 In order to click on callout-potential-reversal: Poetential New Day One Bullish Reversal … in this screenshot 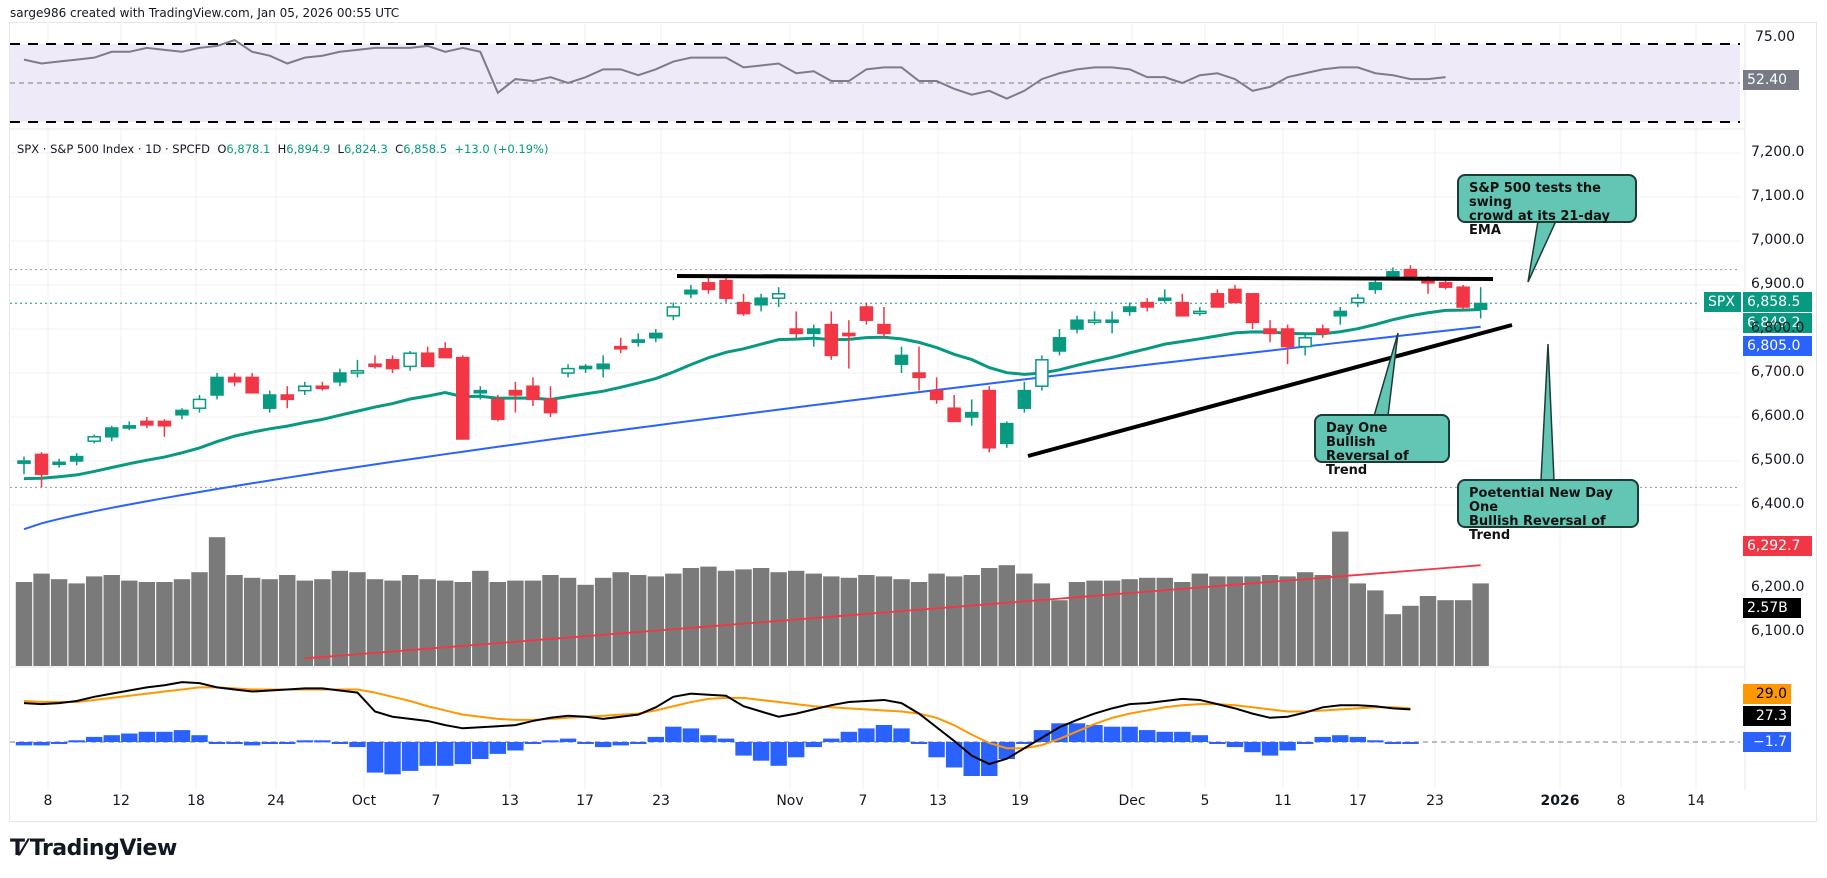, I will do `click(1548, 511)`.